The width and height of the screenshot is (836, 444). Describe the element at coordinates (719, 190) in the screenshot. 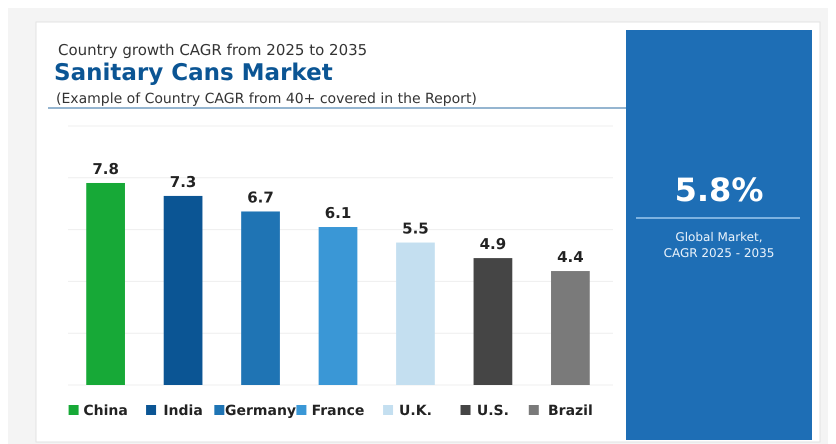

I see `text: 5.8%` at that location.